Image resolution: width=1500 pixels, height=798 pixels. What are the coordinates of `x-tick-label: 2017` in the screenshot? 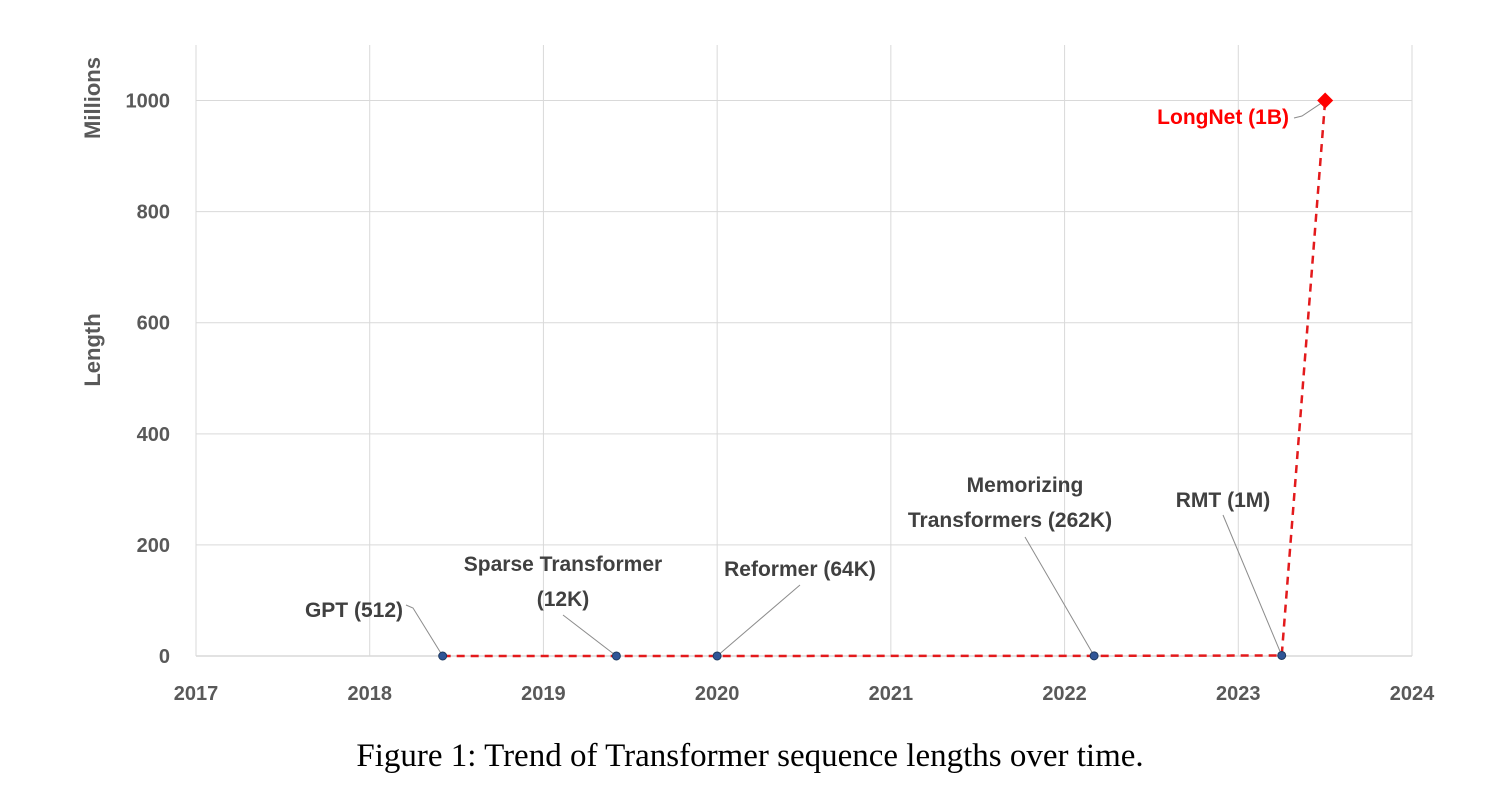 It's located at (196, 694).